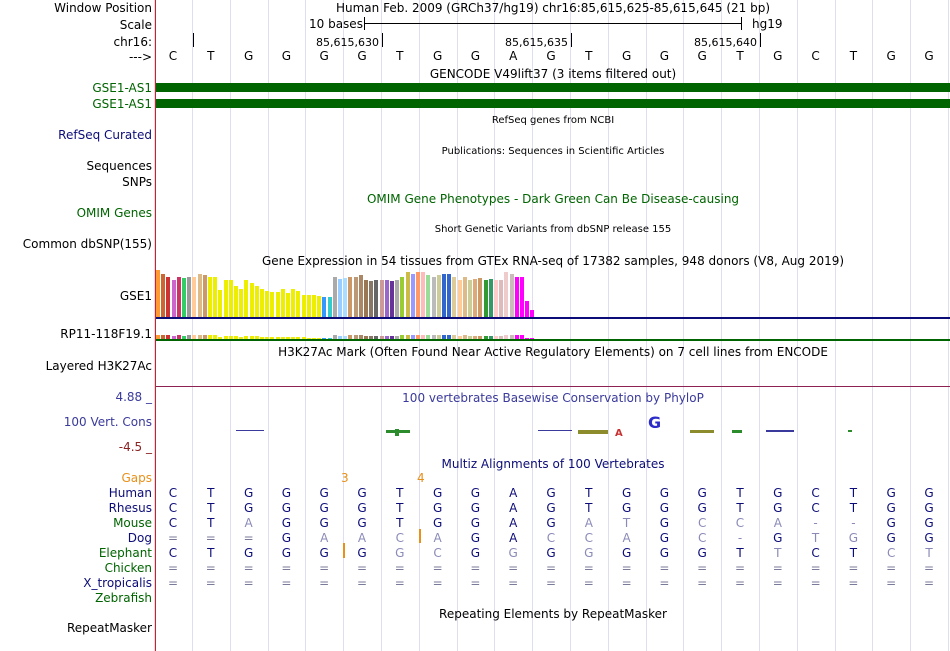  I want to click on omim-label: OMIM Genes, so click(114, 213).